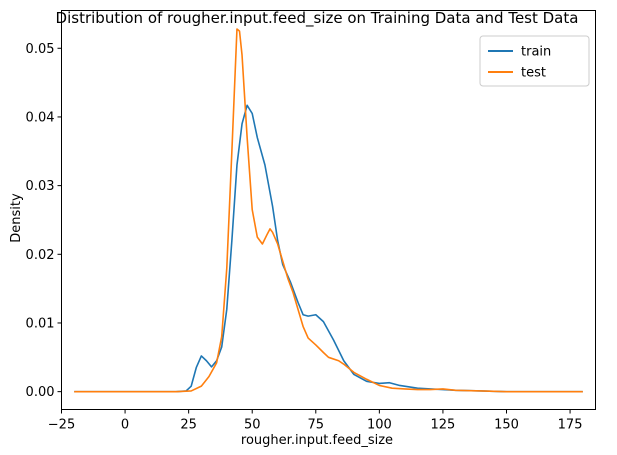  What do you see at coordinates (533, 73) in the screenshot?
I see `legend-label-test: test` at bounding box center [533, 73].